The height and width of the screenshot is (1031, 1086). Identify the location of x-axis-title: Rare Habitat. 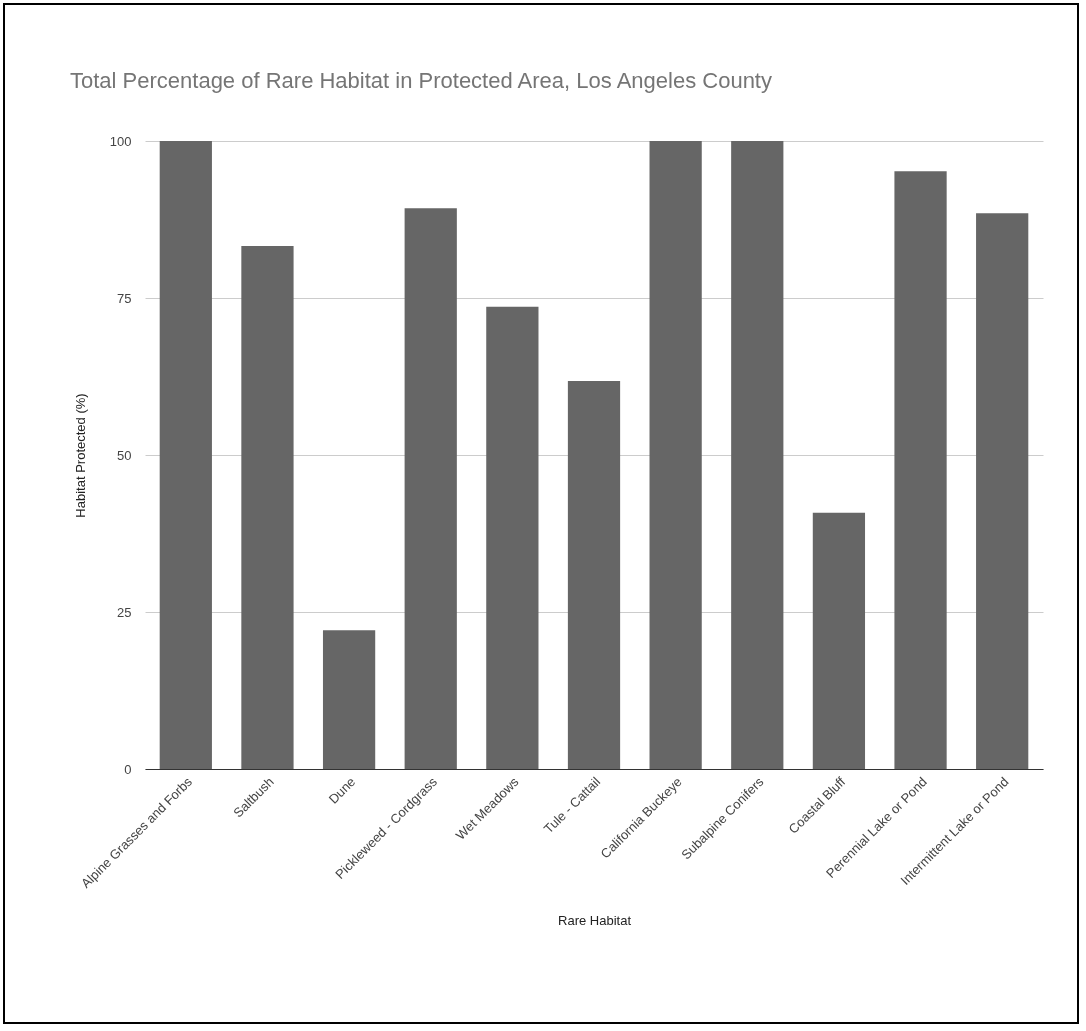
(595, 920).